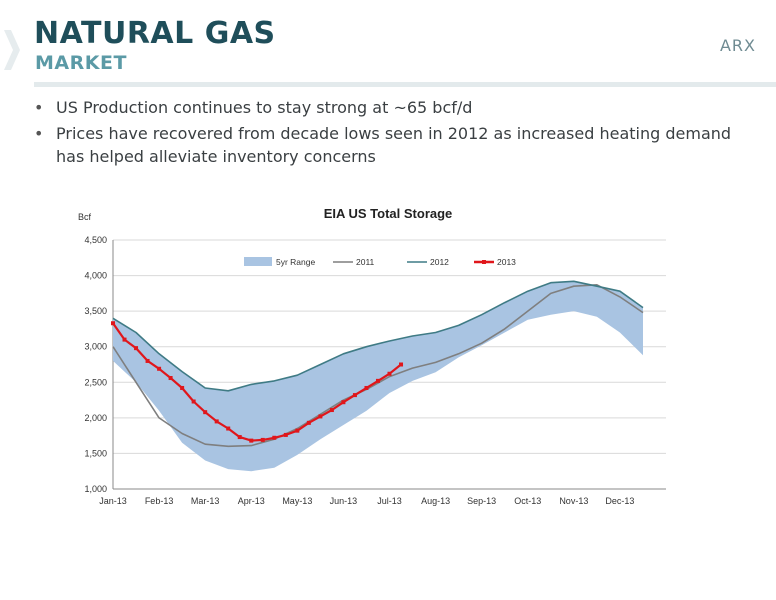 This screenshot has width=776, height=600. Describe the element at coordinates (95, 276) in the screenshot. I see `y-tick-label: 4,000` at that location.